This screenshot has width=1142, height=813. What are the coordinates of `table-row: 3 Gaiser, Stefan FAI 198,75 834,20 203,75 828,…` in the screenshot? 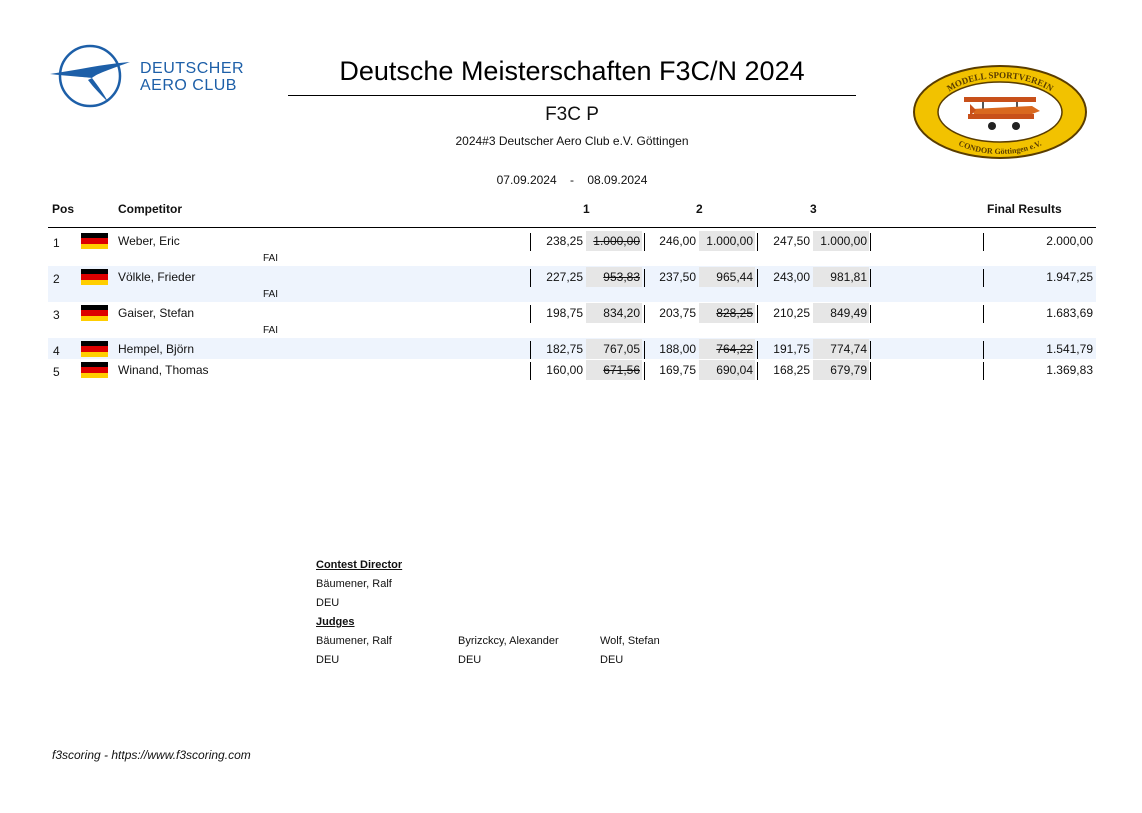 It's located at (572, 320).